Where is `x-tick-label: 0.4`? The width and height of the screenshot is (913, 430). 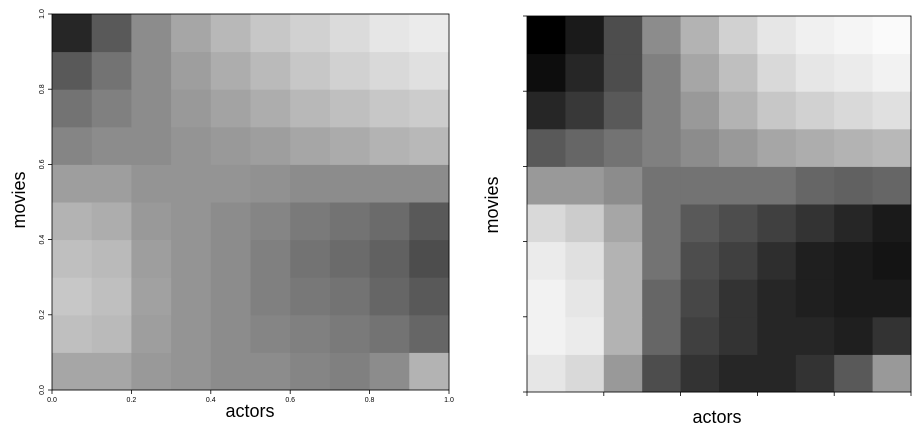
x-tick-label: 0.4 is located at coordinates (211, 400).